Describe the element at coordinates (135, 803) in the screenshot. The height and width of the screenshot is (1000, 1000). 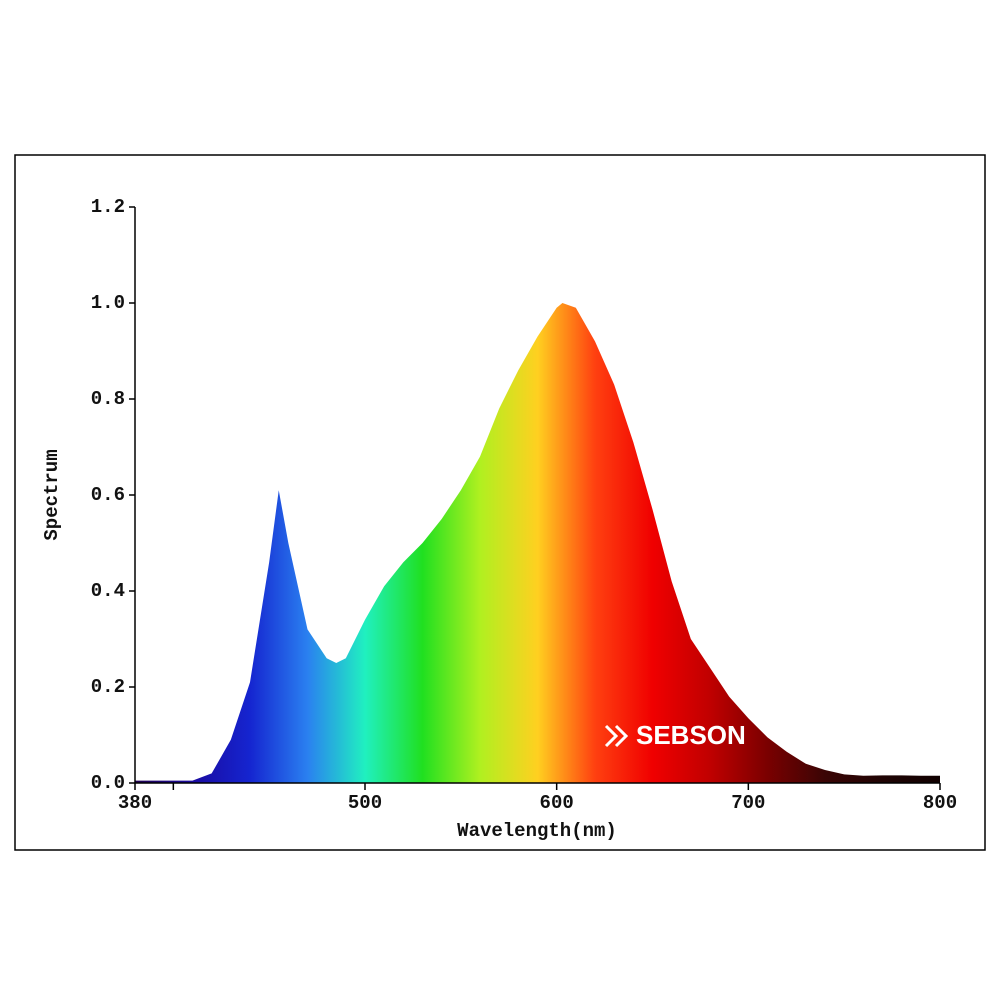
I see `x-tick-label: 380` at that location.